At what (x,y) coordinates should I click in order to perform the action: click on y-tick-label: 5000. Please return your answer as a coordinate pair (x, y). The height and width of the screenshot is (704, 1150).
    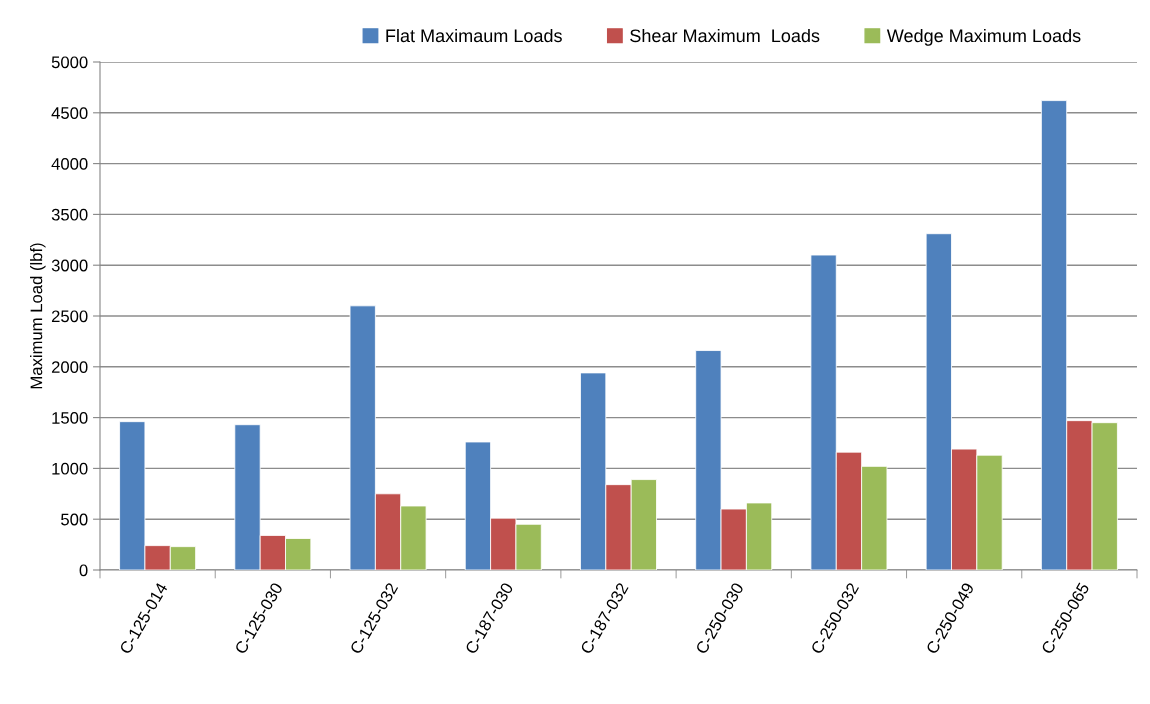
    Looking at the image, I should click on (69, 62).